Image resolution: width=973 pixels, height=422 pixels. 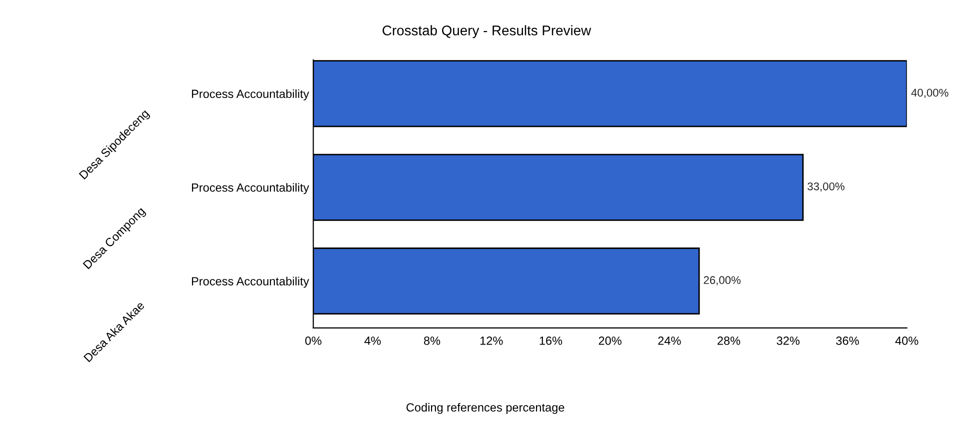 What do you see at coordinates (432, 340) in the screenshot?
I see `x-tick-label: 8%` at bounding box center [432, 340].